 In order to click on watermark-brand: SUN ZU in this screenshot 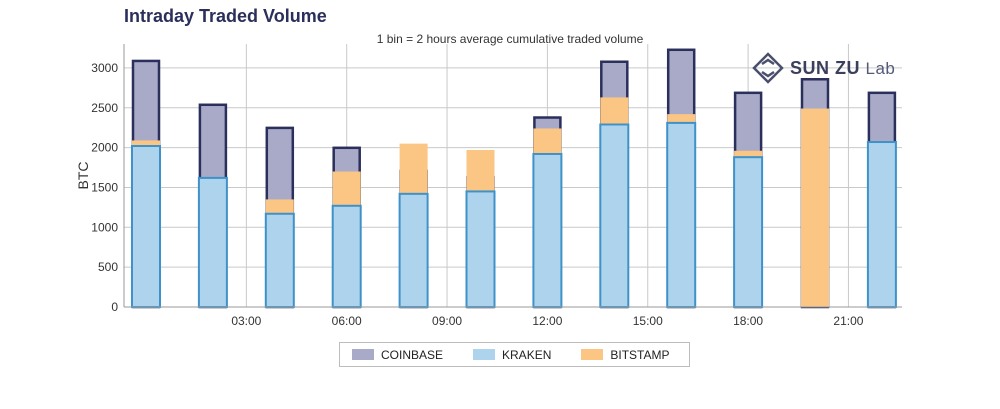, I will do `click(825, 67)`.